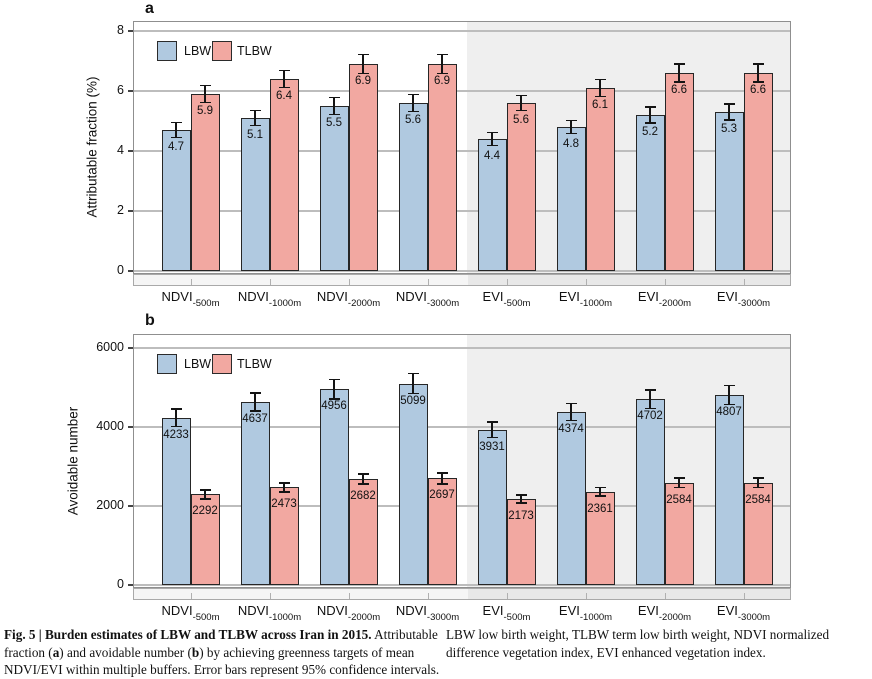 This screenshot has height=679, width=872. Describe the element at coordinates (600, 508) in the screenshot. I see `bar-value-label: 2361` at that location.